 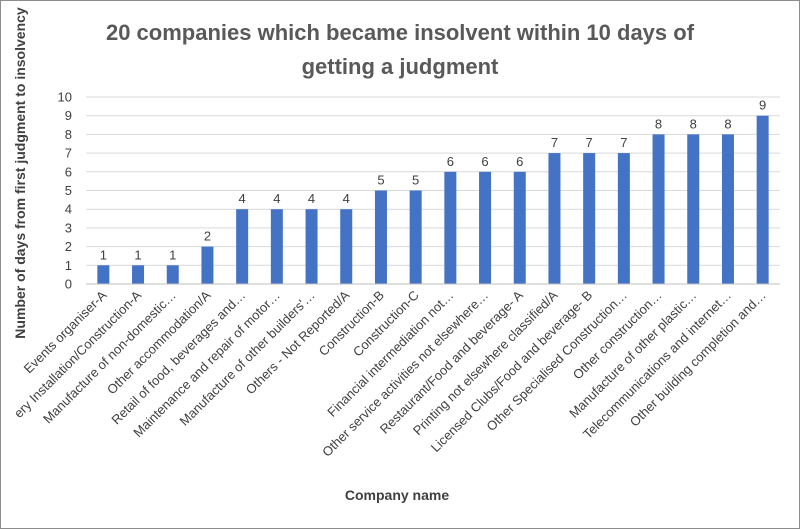 I want to click on y-tick-label: 9, so click(x=68, y=115).